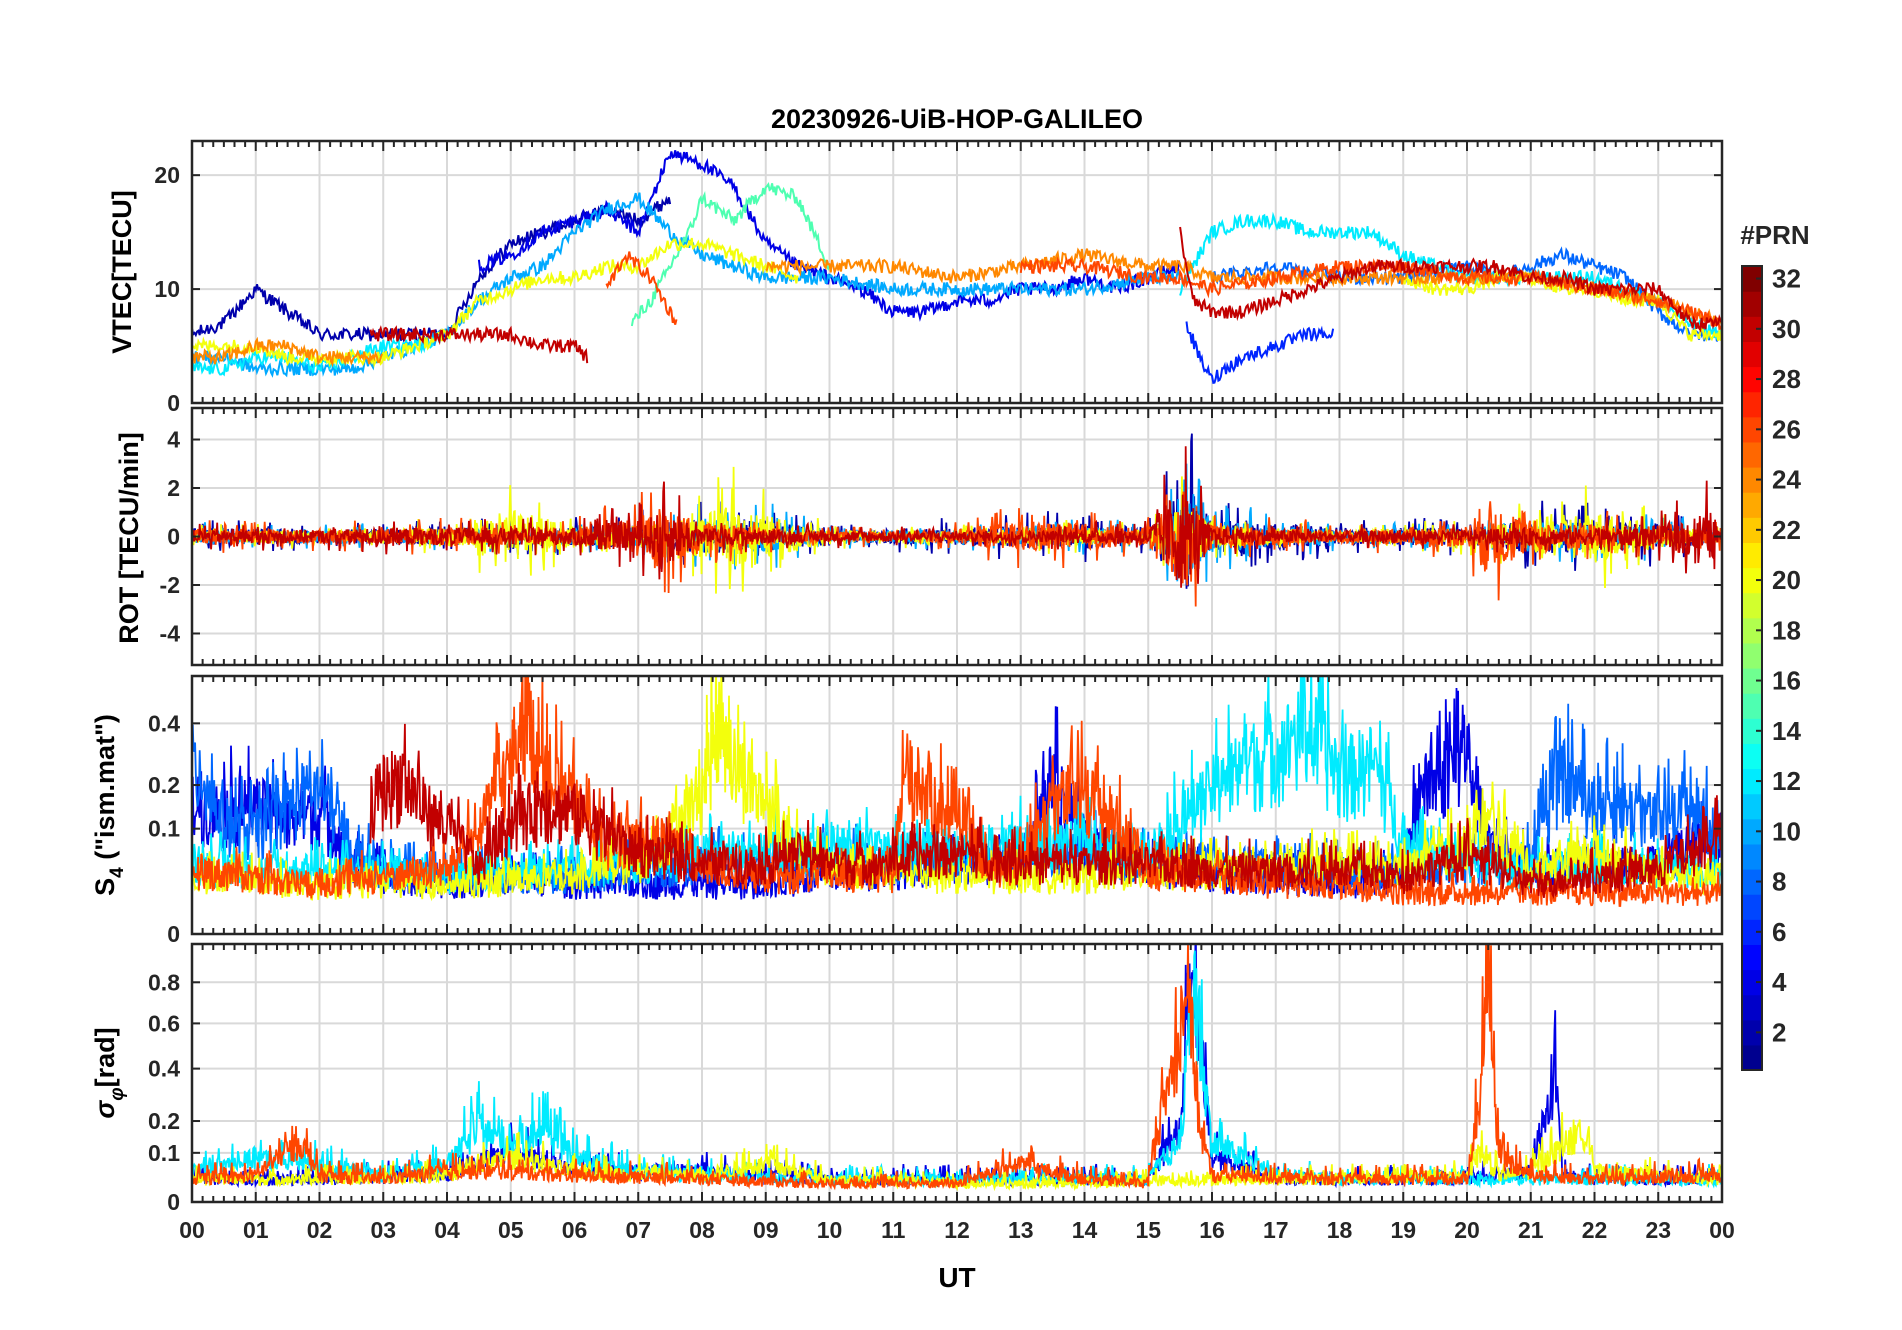 This screenshot has height=1330, width=1902. Describe the element at coordinates (173, 1202) in the screenshot. I see `sigma_phi-ytick-label: 0` at that location.